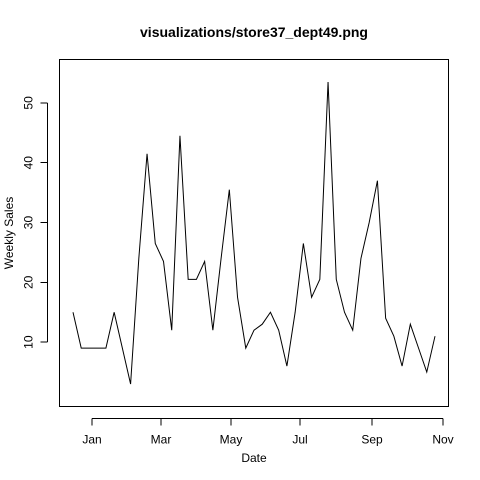 The image size is (480, 480). I want to click on y-tick-label: 10, so click(29, 342).